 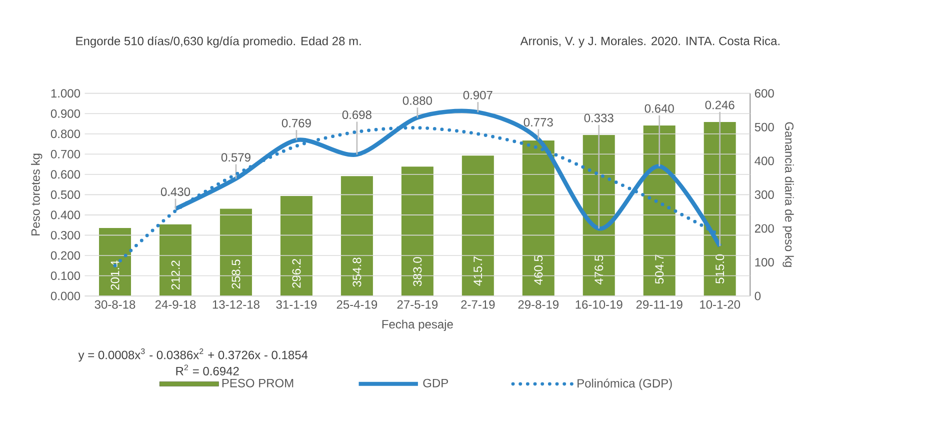 I want to click on y2-axis-title: Ganancia diaria de peso kg, so click(x=788, y=194).